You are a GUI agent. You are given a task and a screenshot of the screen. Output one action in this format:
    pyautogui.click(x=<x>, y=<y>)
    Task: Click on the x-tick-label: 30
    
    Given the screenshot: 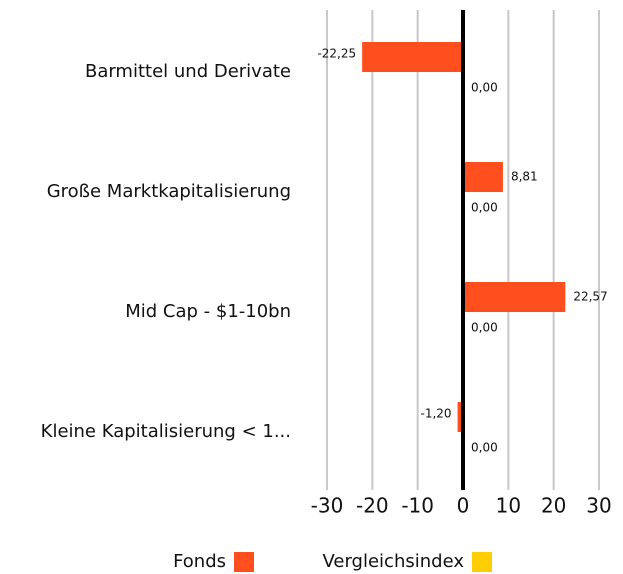 What is the action you would take?
    pyautogui.click(x=598, y=506)
    